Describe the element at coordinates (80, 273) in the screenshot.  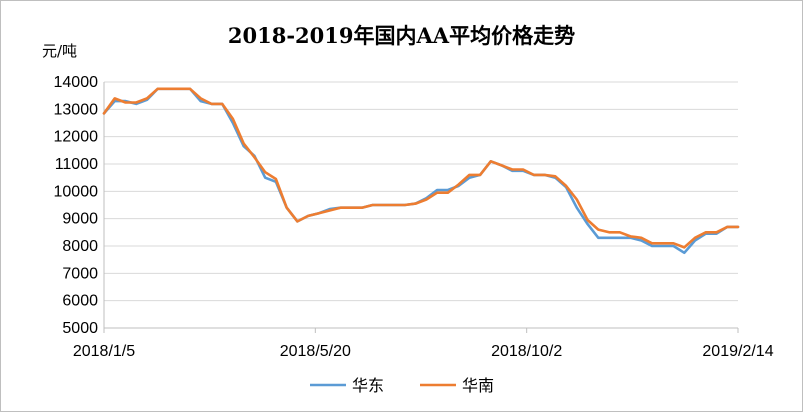
I see `y-tick-label: 7000` at that location.